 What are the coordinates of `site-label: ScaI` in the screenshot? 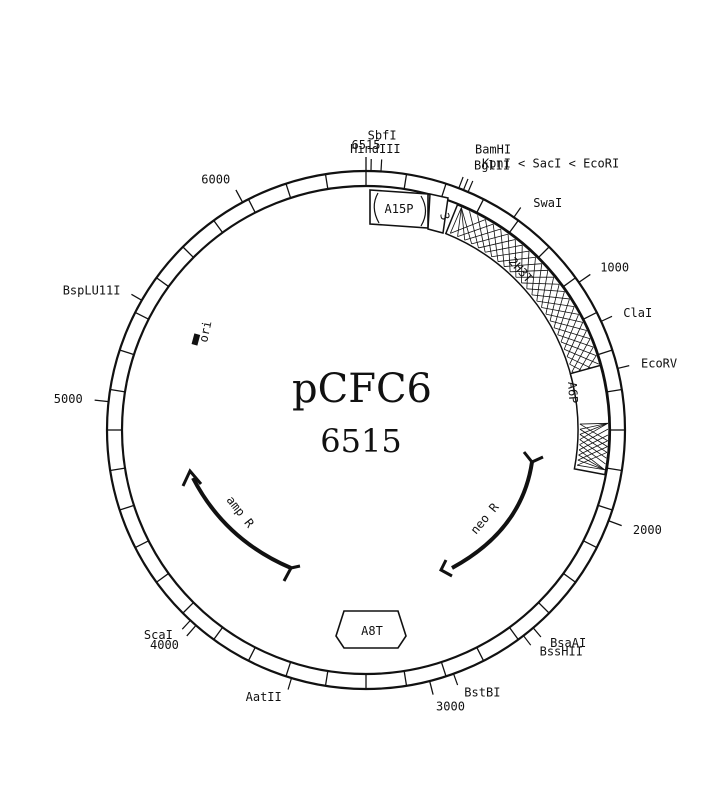 It's located at (158, 635).